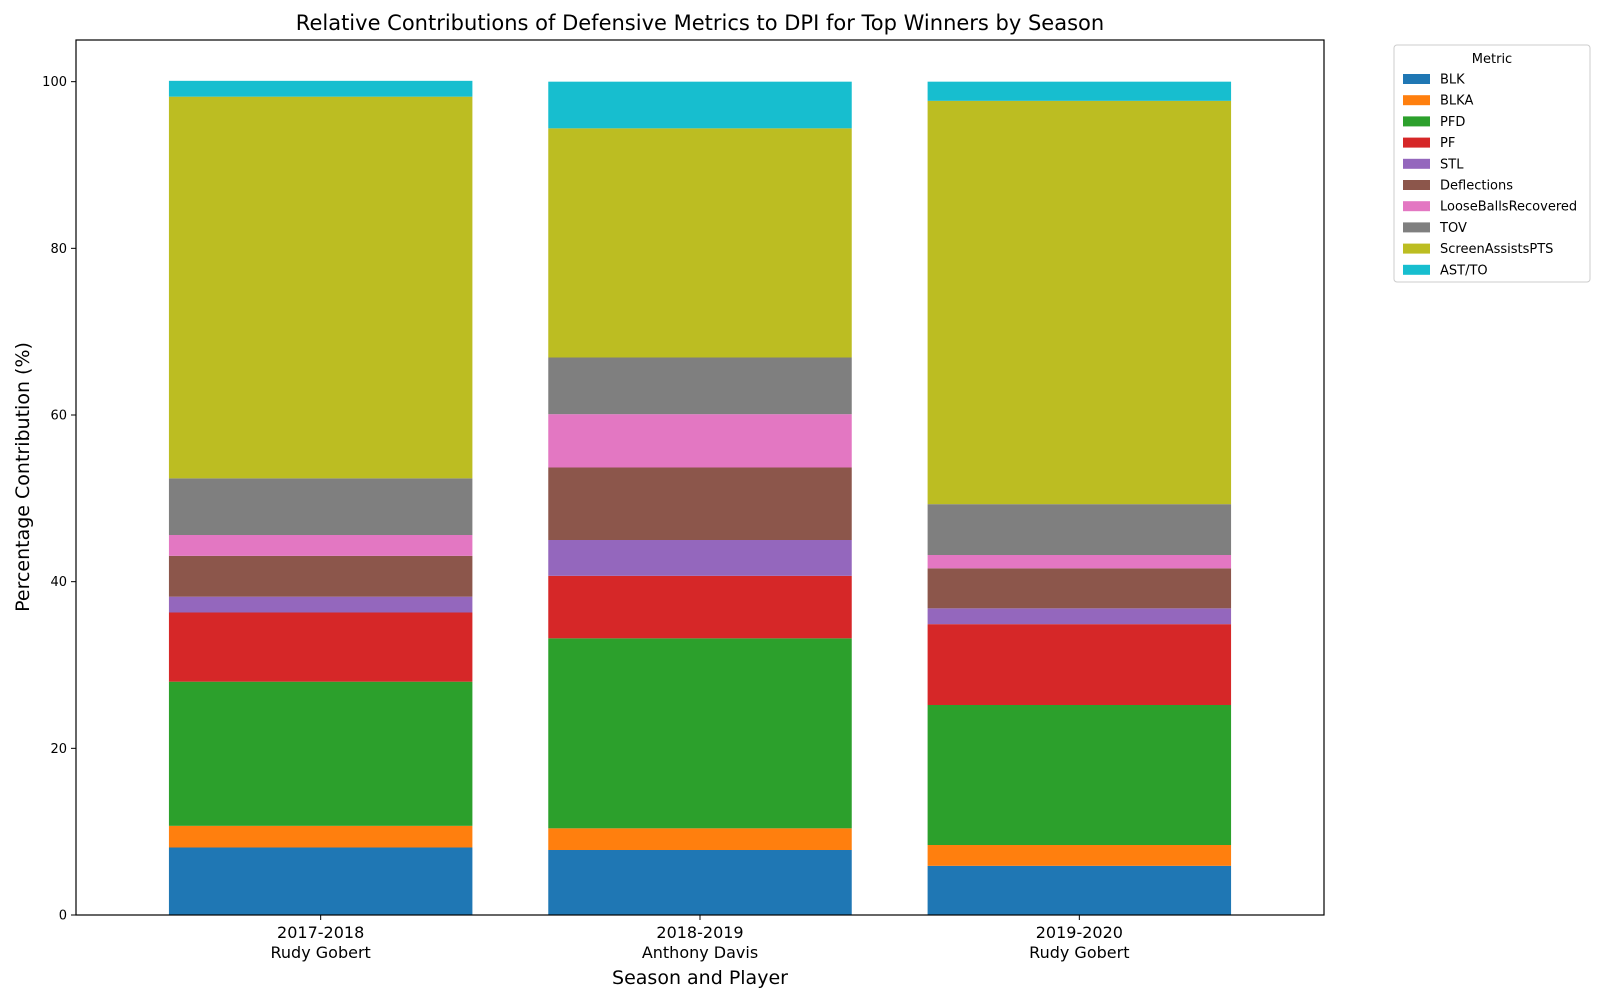 This screenshot has width=1600, height=1000. I want to click on legend-label: AST/TO, so click(1464, 270).